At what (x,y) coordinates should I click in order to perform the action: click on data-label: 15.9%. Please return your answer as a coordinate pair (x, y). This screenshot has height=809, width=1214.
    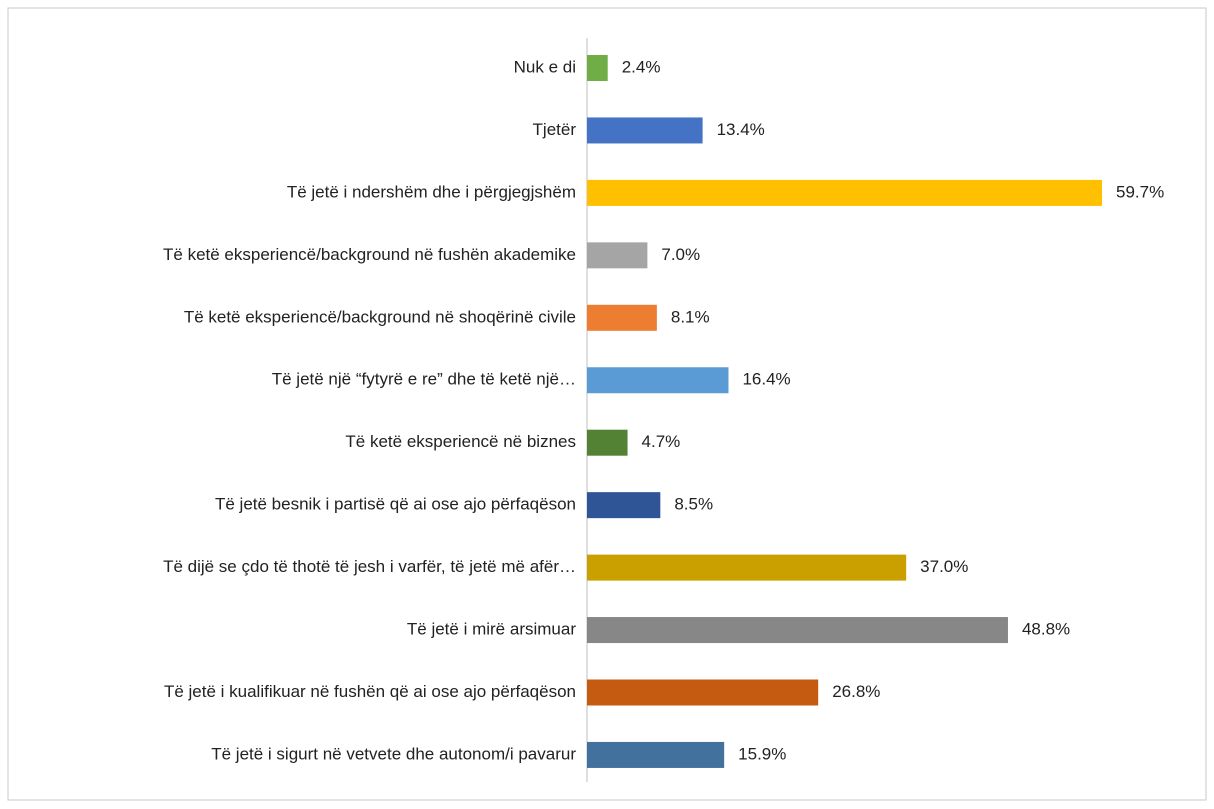
    Looking at the image, I should click on (762, 753).